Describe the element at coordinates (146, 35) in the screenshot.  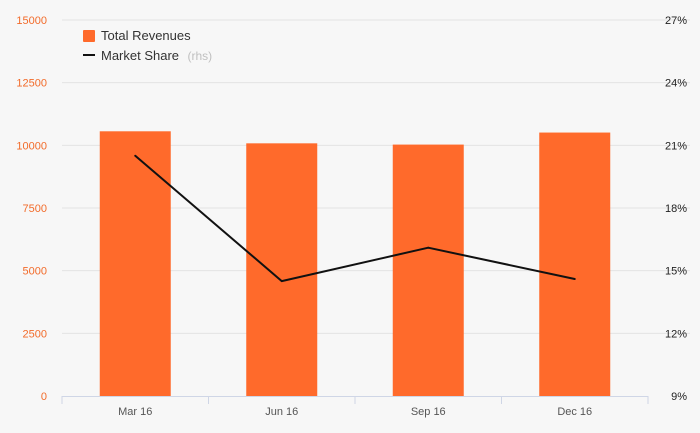
I see `legend-label-total-revenues: Total Revenues` at that location.